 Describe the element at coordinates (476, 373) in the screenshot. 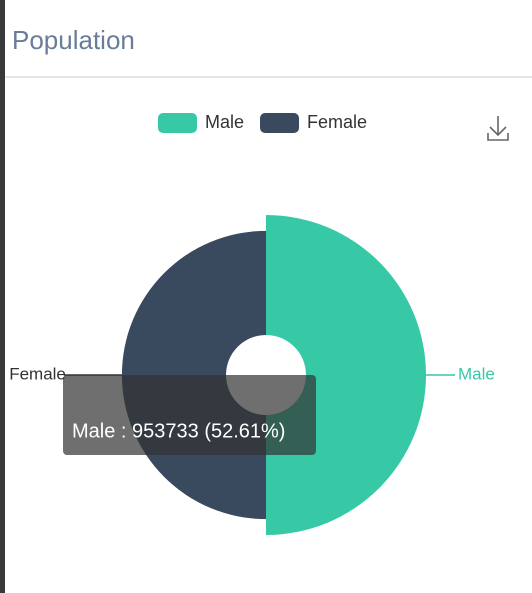

I see `slice-label: Male` at that location.